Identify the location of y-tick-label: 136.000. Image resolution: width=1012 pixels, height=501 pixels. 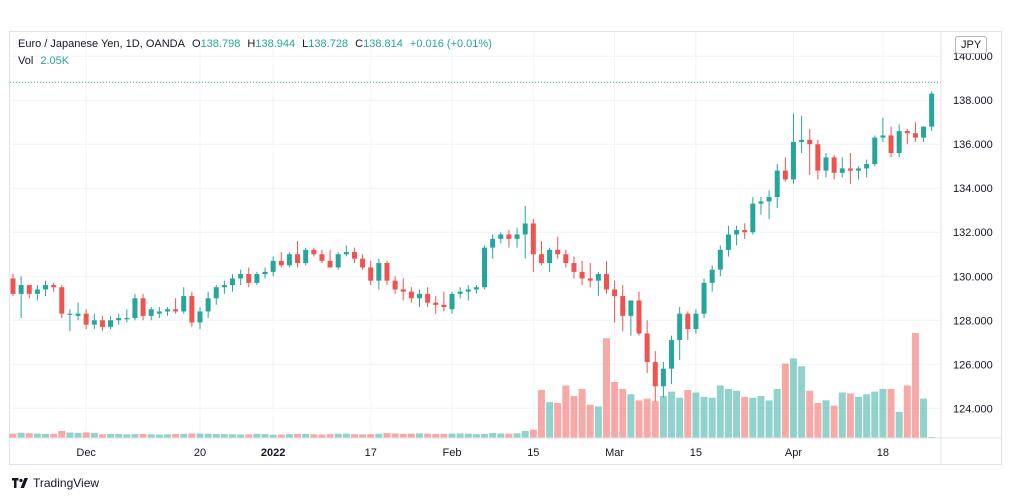
(973, 145).